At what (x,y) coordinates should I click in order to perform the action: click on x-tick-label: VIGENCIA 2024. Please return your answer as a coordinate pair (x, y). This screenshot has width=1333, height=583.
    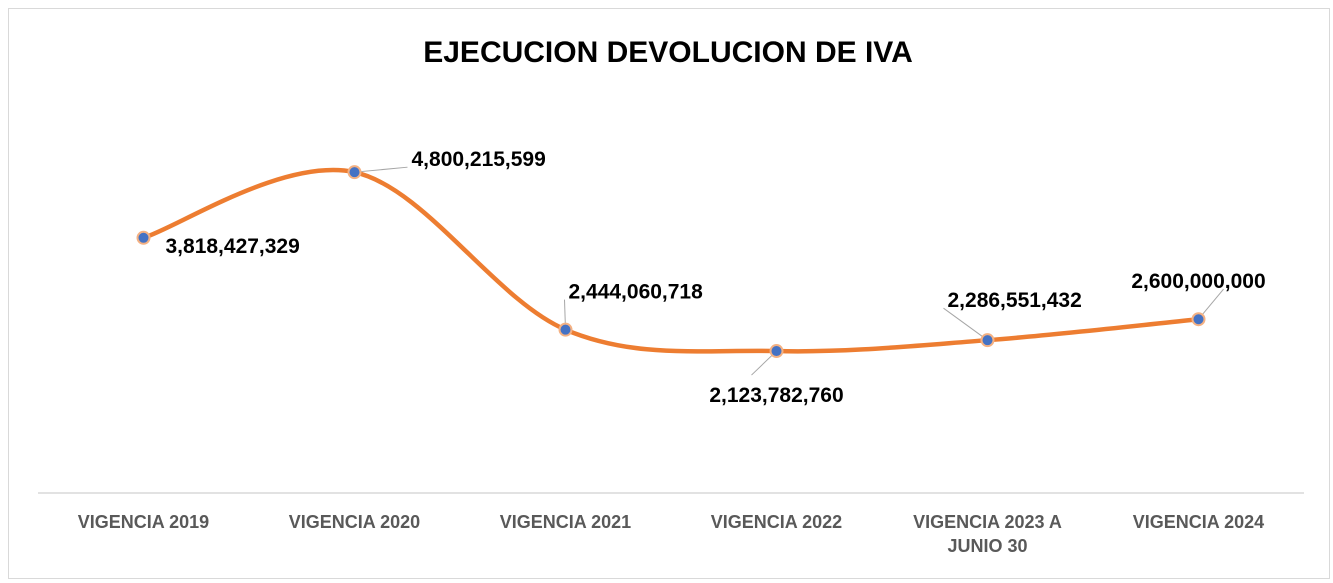
    Looking at the image, I should click on (1198, 522).